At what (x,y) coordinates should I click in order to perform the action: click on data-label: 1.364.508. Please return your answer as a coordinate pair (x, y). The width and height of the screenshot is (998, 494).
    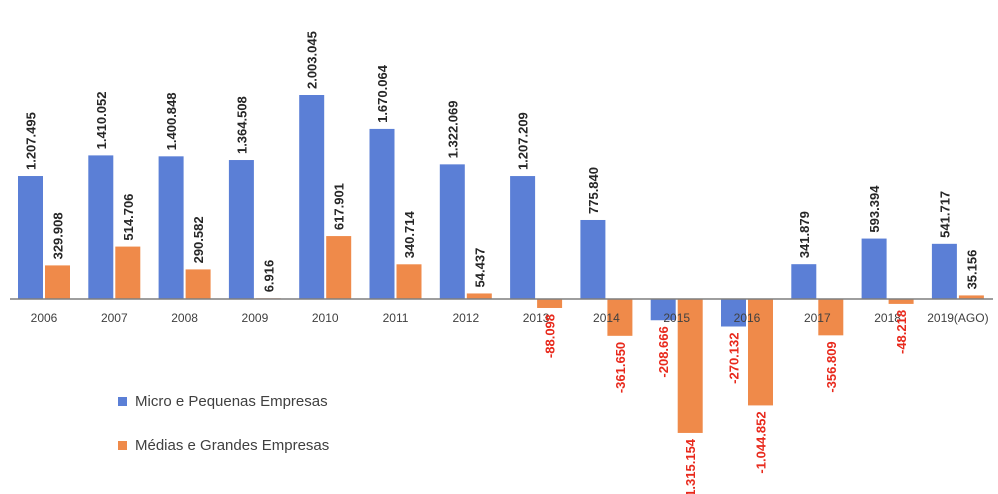
    Looking at the image, I should click on (241, 125).